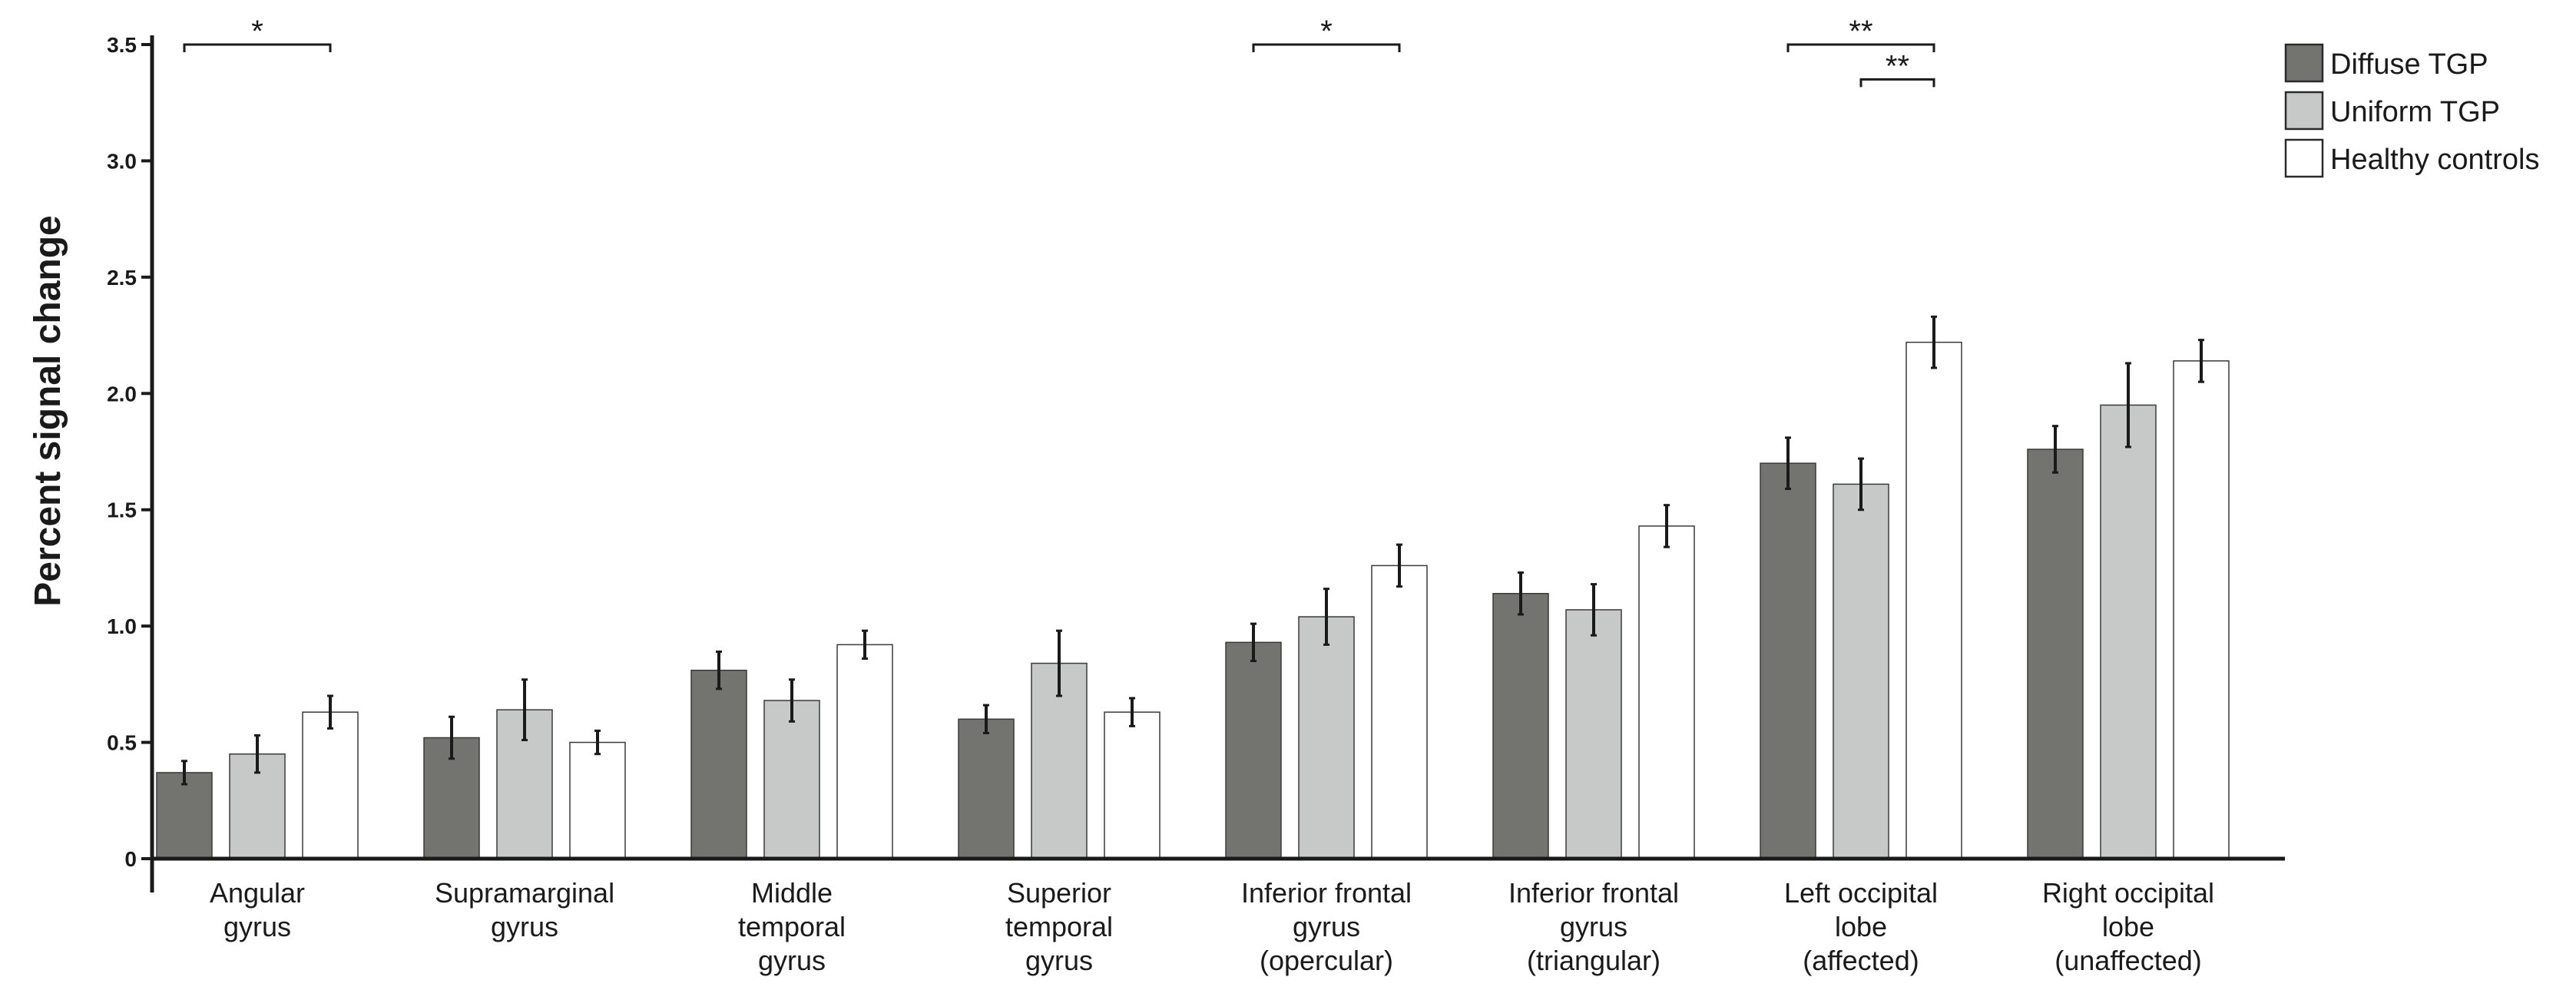 This screenshot has width=2576, height=1000. Describe the element at coordinates (524, 909) in the screenshot. I see `x-category-label: Supramarginal gyrus` at that location.